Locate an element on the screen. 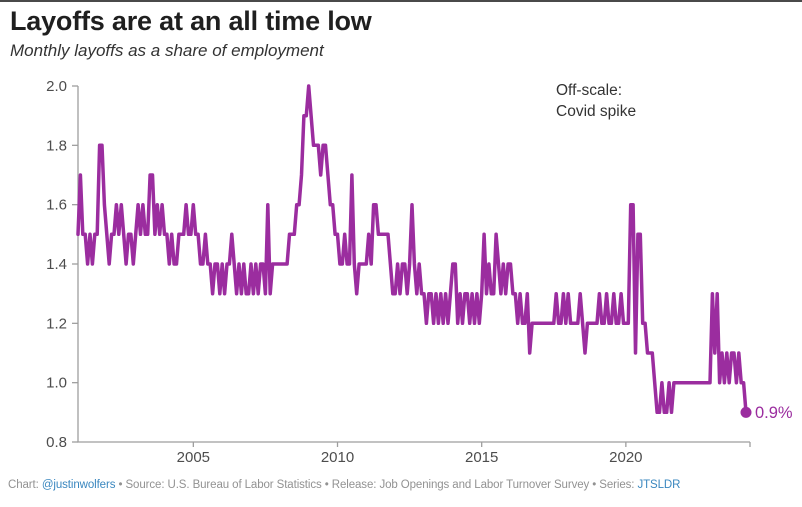  y-axis-label: 1.8 is located at coordinates (56, 145).